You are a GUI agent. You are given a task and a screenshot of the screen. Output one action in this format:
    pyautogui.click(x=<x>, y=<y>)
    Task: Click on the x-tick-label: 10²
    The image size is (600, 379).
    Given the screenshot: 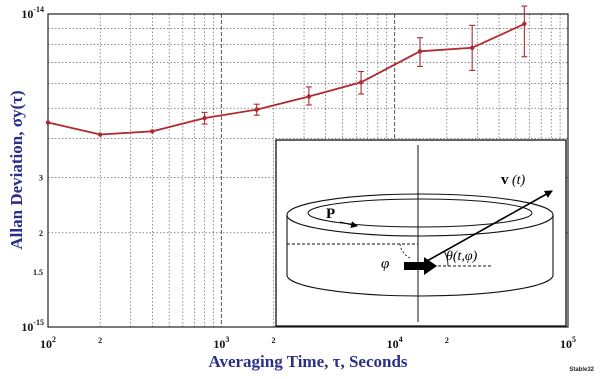 What is the action you would take?
    pyautogui.click(x=48, y=343)
    